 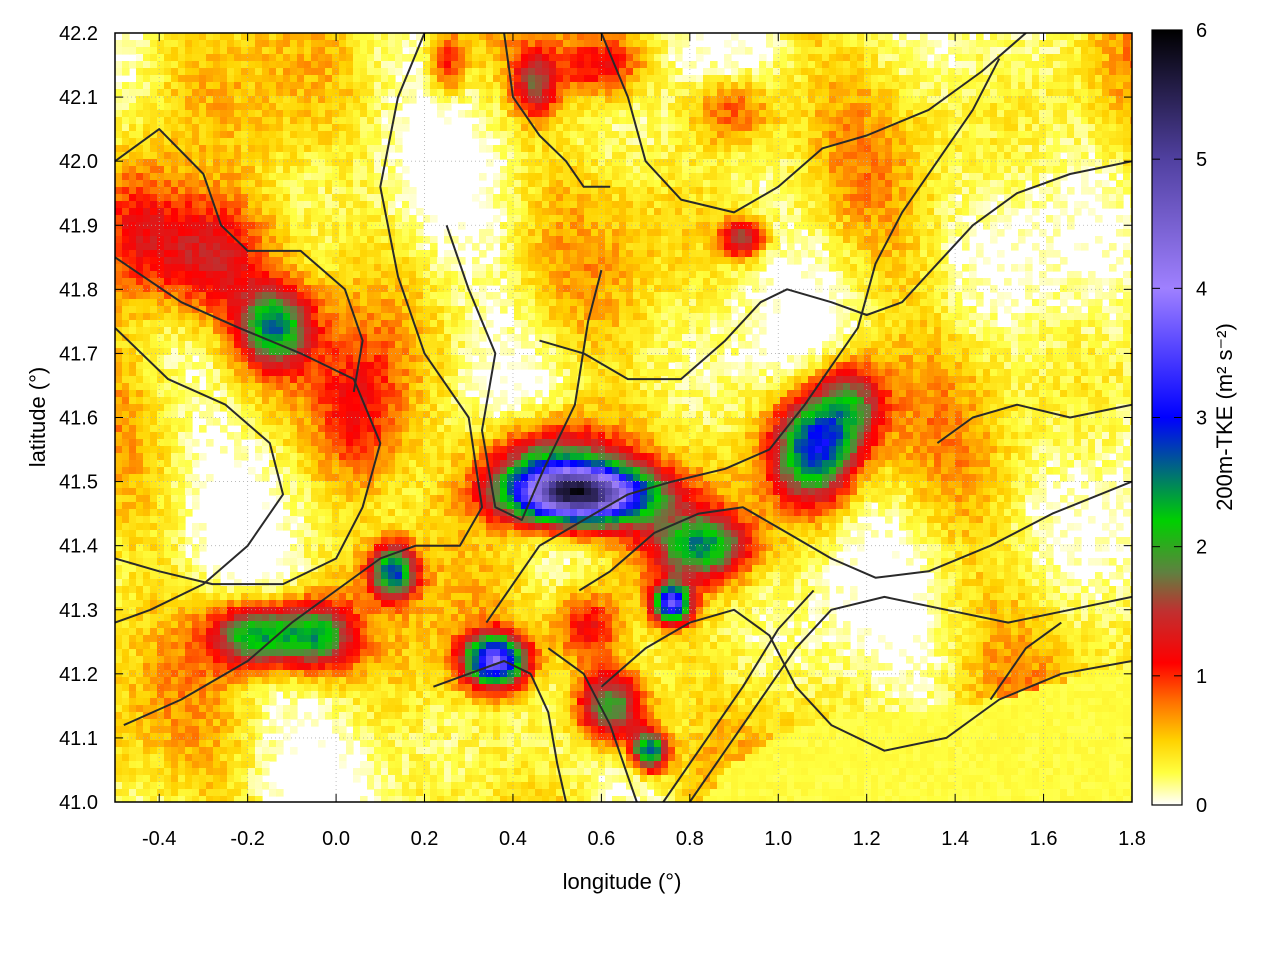 I want to click on y-tick-label: 41.2, so click(x=78, y=675).